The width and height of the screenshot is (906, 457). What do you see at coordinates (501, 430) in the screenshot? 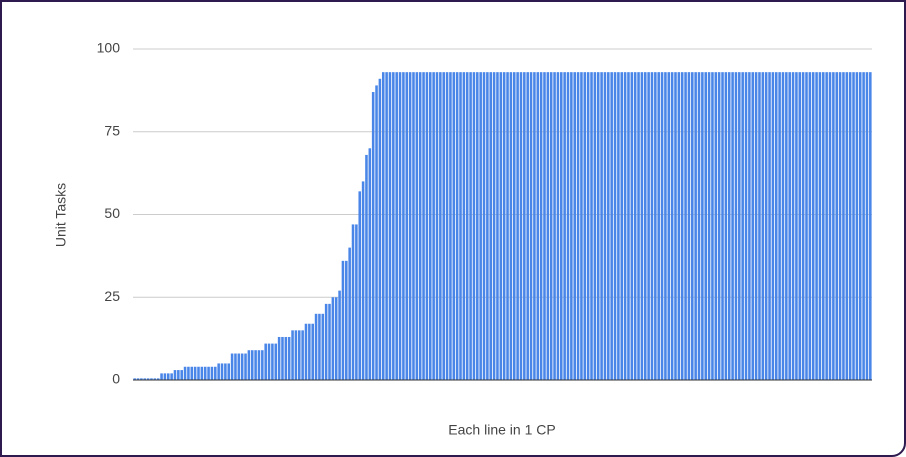
I see `x-axis-label: Each line in 1 CP` at bounding box center [501, 430].